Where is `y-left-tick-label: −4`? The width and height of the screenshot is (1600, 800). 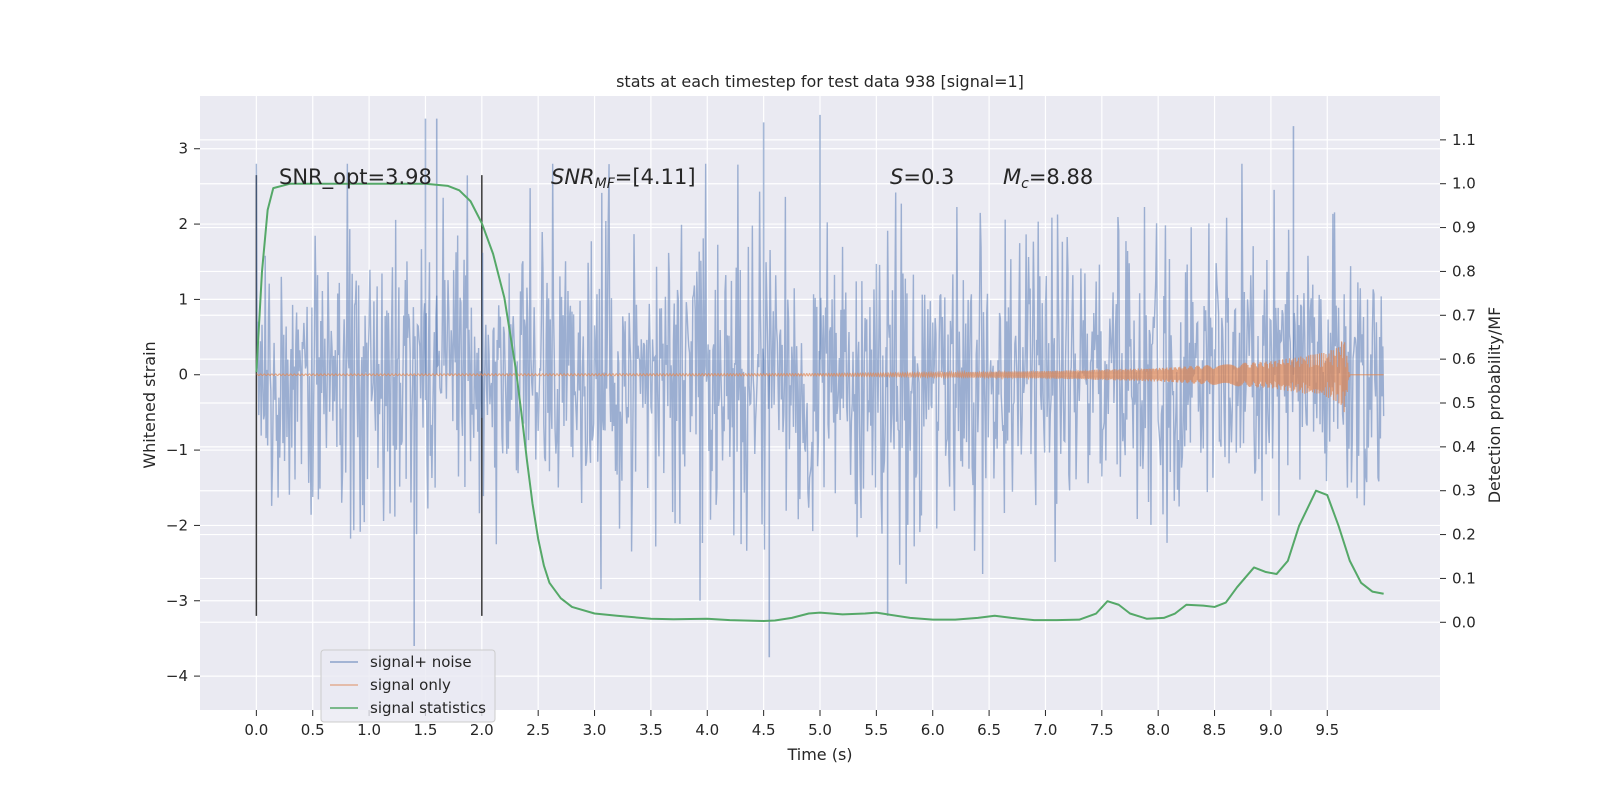
y-left-tick-label: −4 is located at coordinates (177, 676).